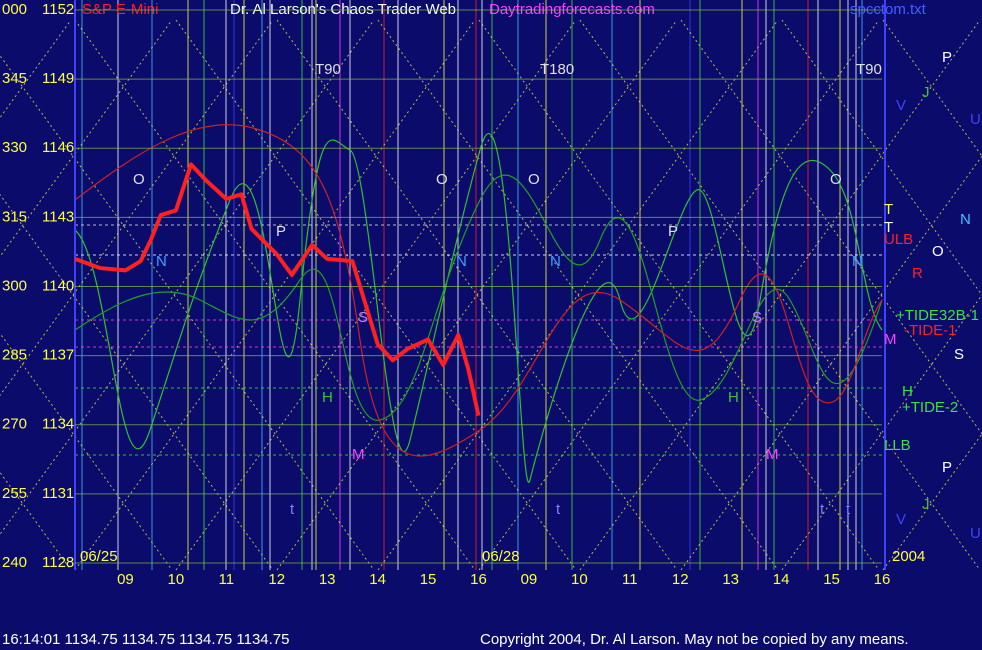 Image resolution: width=982 pixels, height=650 pixels. Describe the element at coordinates (907, 391) in the screenshot. I see `side-label: H` at that location.